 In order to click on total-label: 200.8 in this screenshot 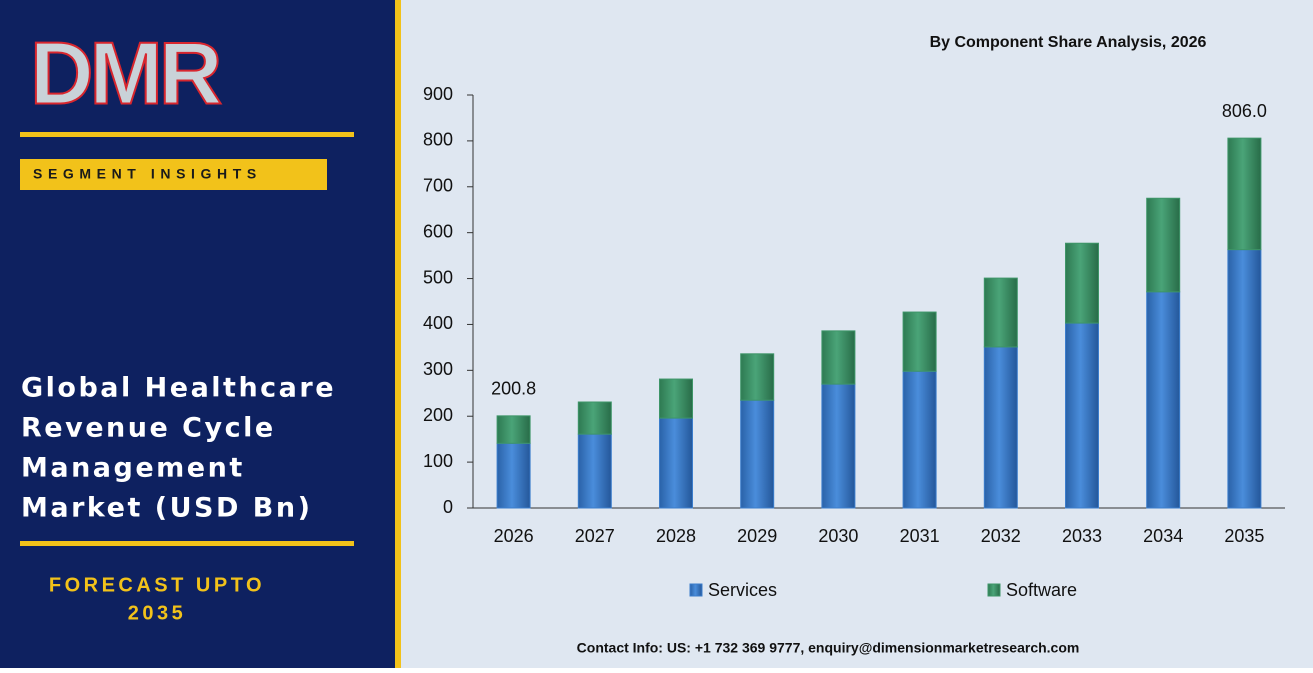, I will do `click(513, 389)`.